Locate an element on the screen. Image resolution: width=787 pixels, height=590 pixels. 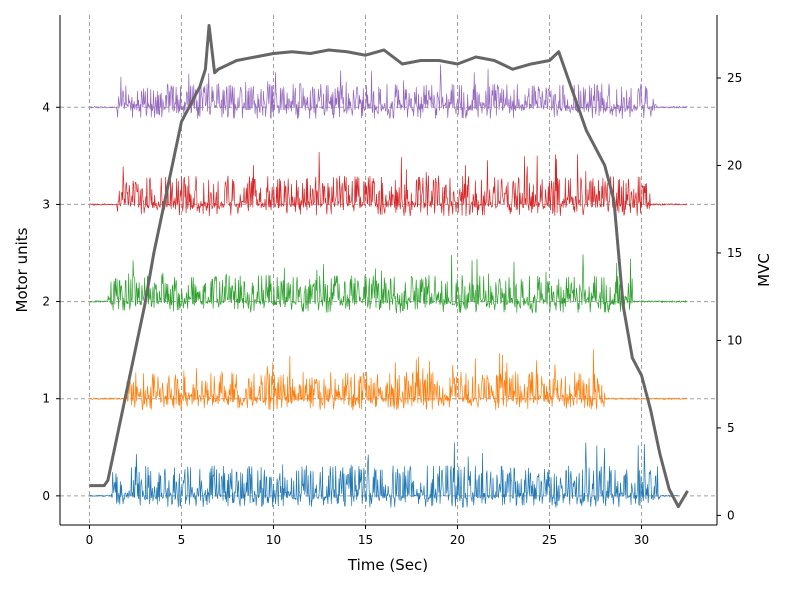
x-tick-label-1: 5 is located at coordinates (182, 540).